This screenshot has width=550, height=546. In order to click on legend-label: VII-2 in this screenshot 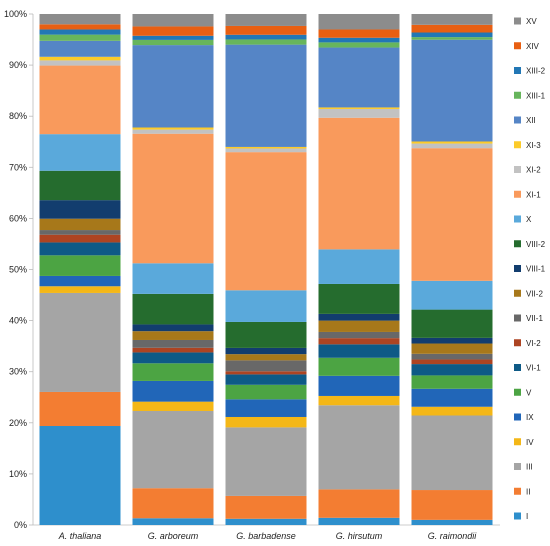, I will do `click(534, 293)`.